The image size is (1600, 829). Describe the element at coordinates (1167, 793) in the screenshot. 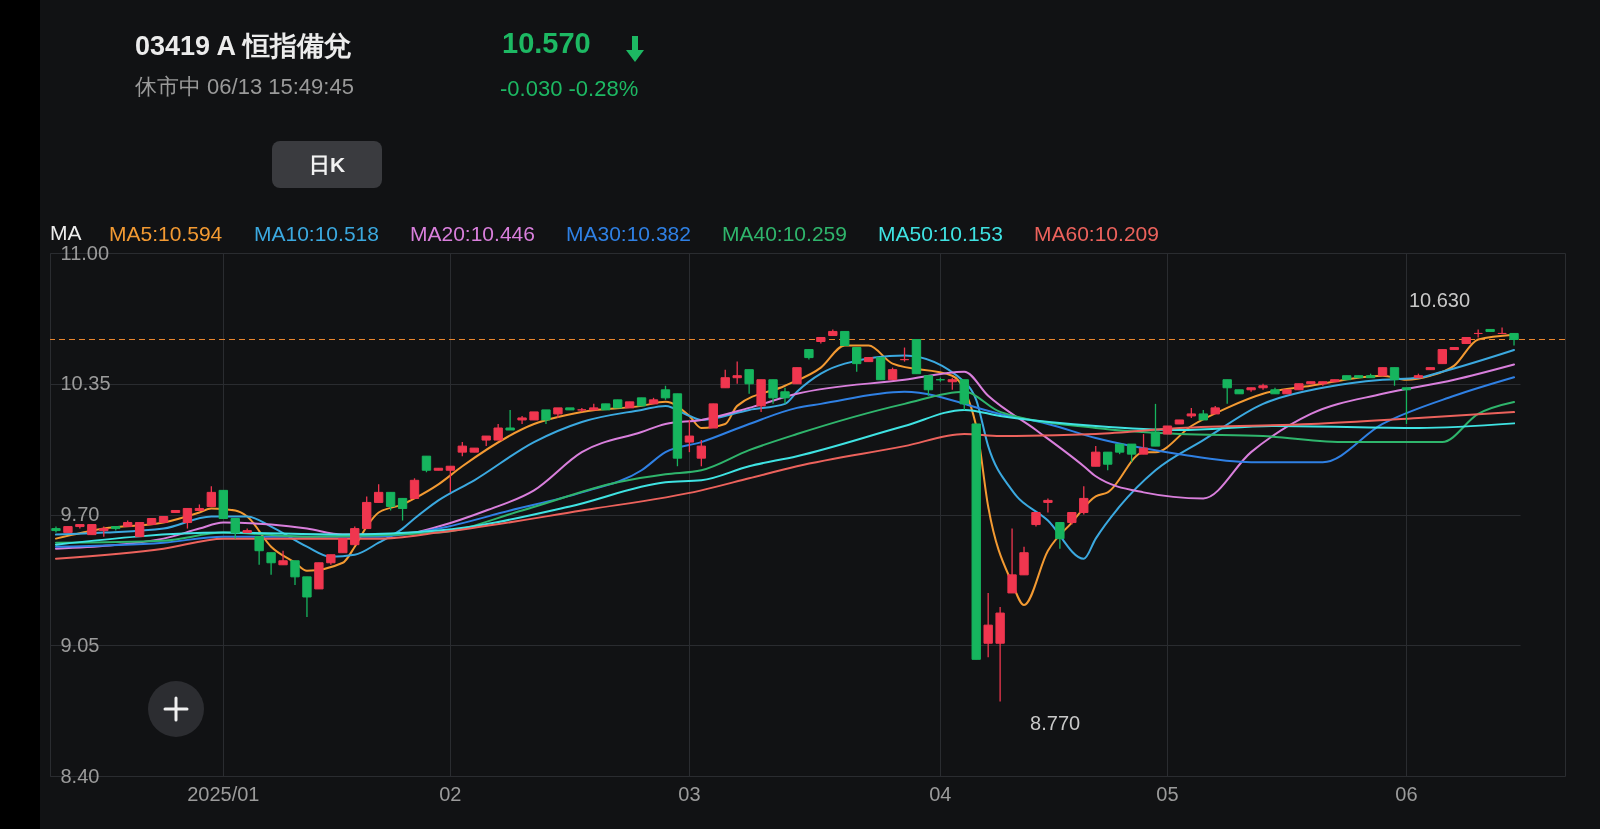

I see `x-tick-label: 05` at that location.